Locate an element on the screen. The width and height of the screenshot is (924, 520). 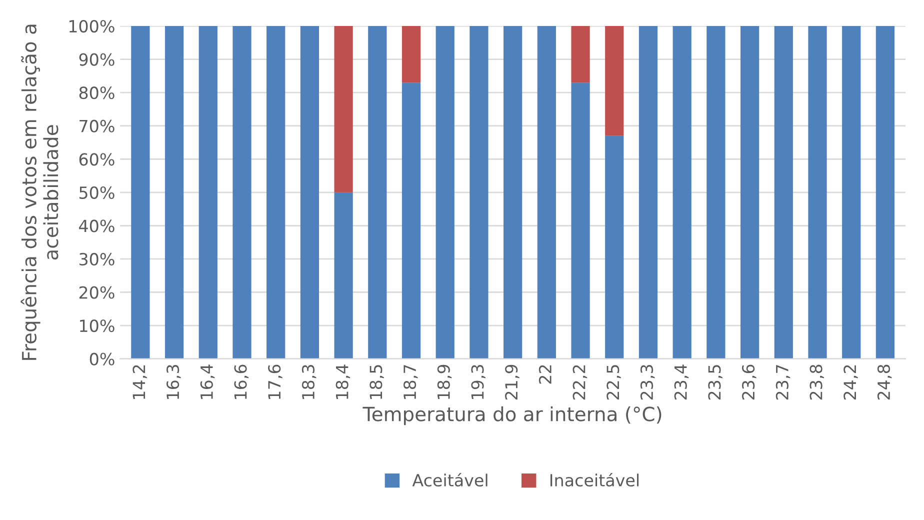
legend-label: Inaceitável is located at coordinates (594, 479).